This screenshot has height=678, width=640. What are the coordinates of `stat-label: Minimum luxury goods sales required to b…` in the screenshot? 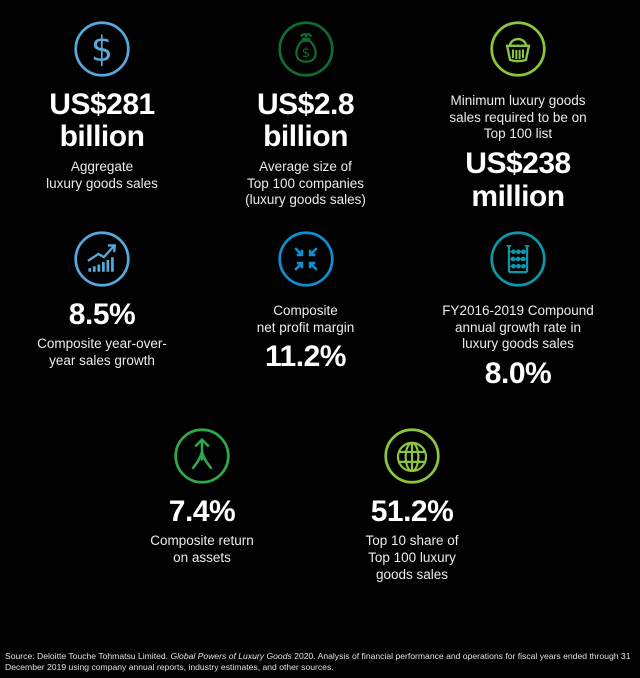 It's located at (518, 117).